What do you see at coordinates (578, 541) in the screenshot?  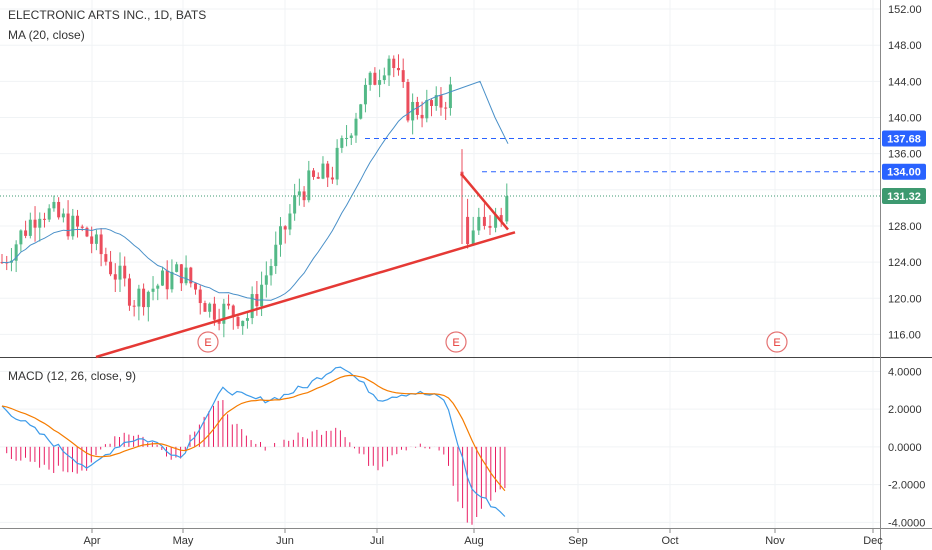 I see `time-tick-label: Sep` at bounding box center [578, 541].